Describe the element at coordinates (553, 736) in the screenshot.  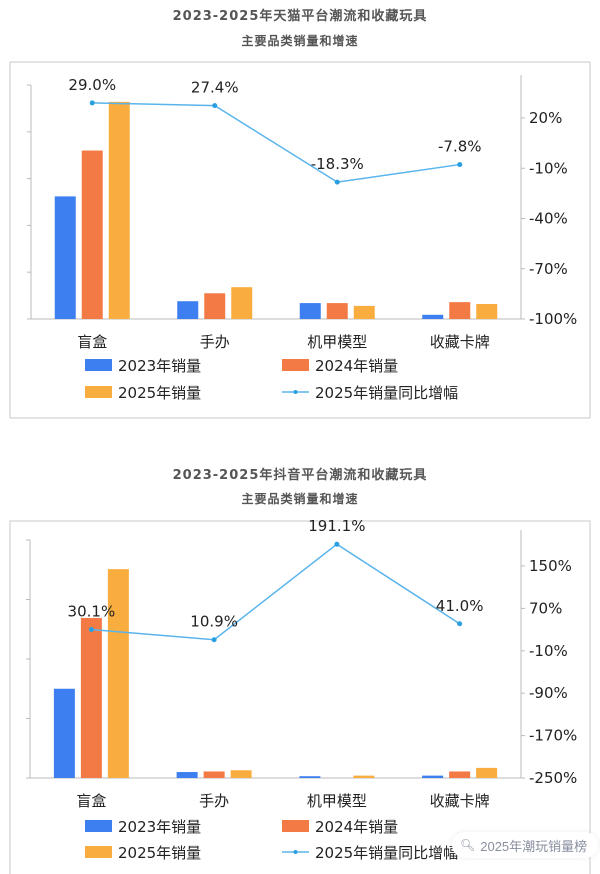
I see `right-tick-label: -170%` at that location.